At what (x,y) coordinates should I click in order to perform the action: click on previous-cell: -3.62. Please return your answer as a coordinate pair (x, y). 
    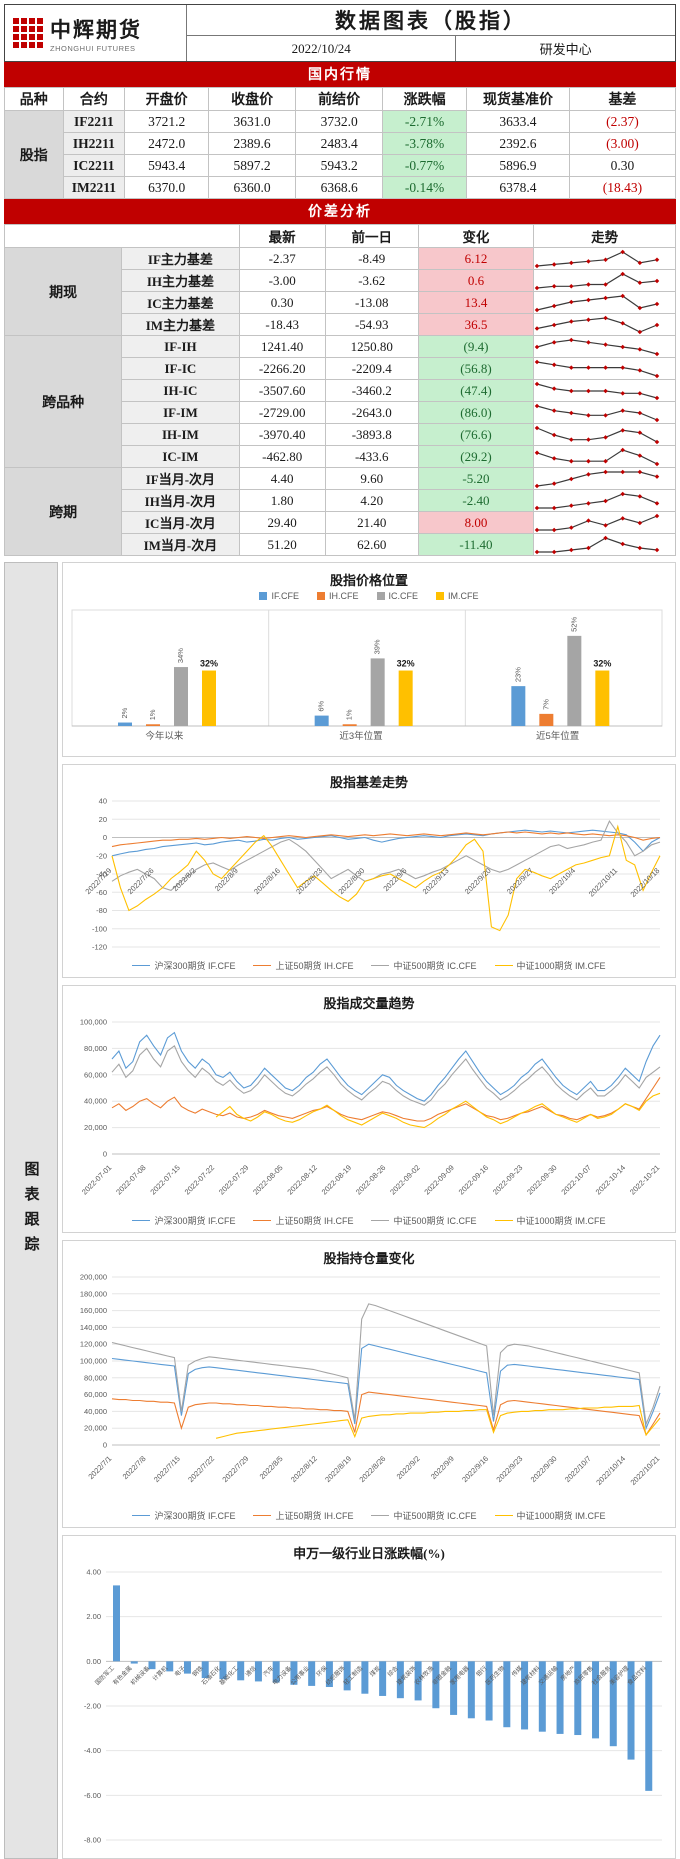
    Looking at the image, I should click on (371, 280).